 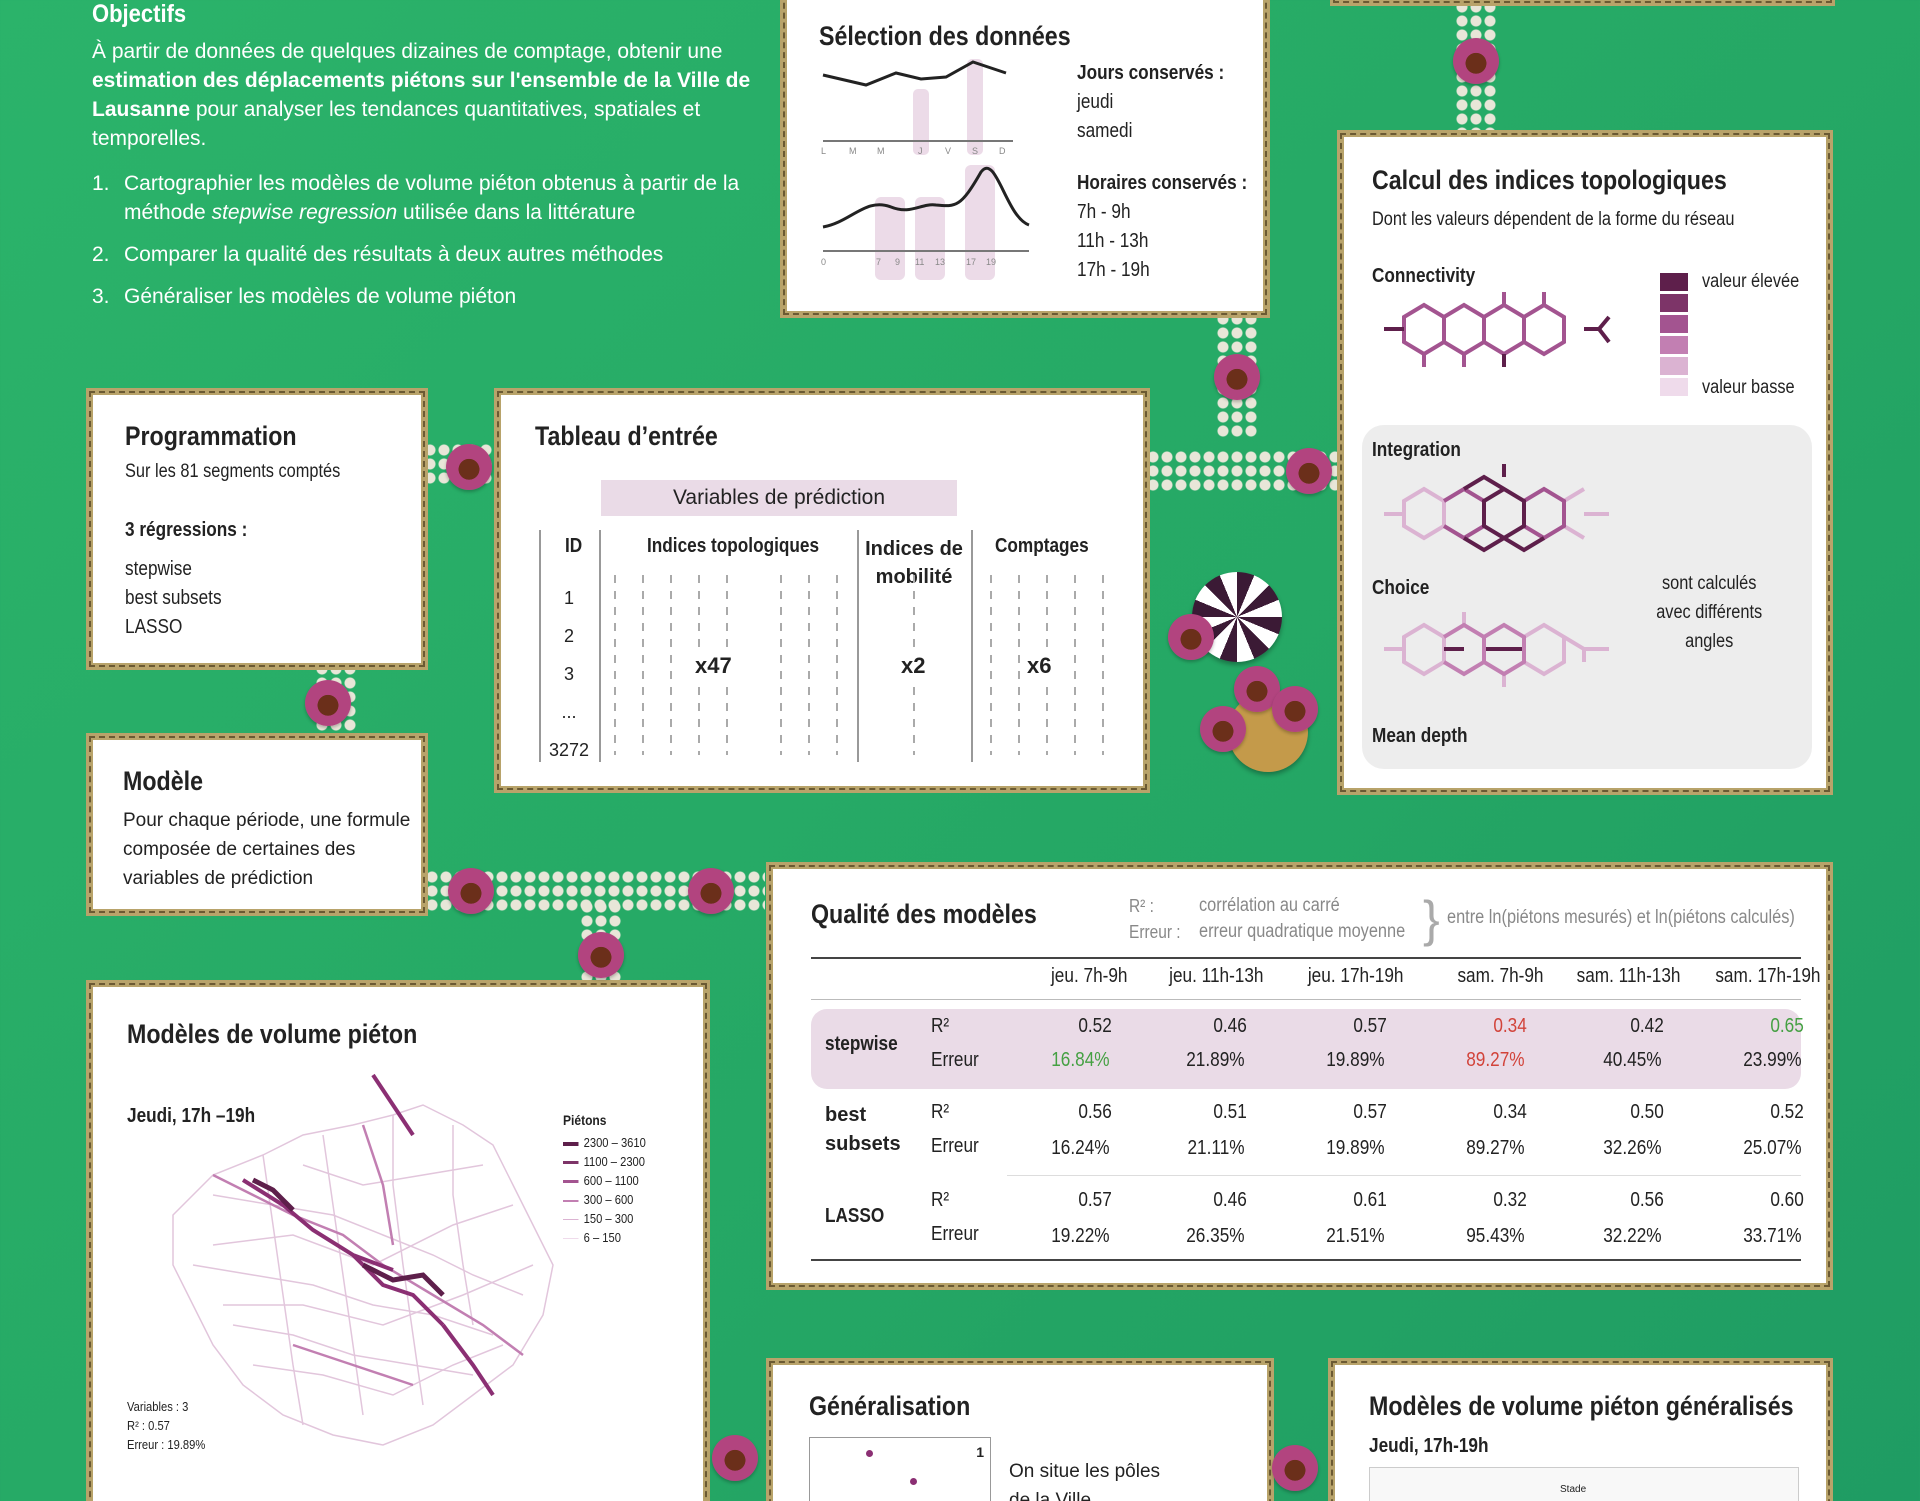 What do you see at coordinates (1269, 905) in the screenshot?
I see `r2-desc: corrélation au carré` at bounding box center [1269, 905].